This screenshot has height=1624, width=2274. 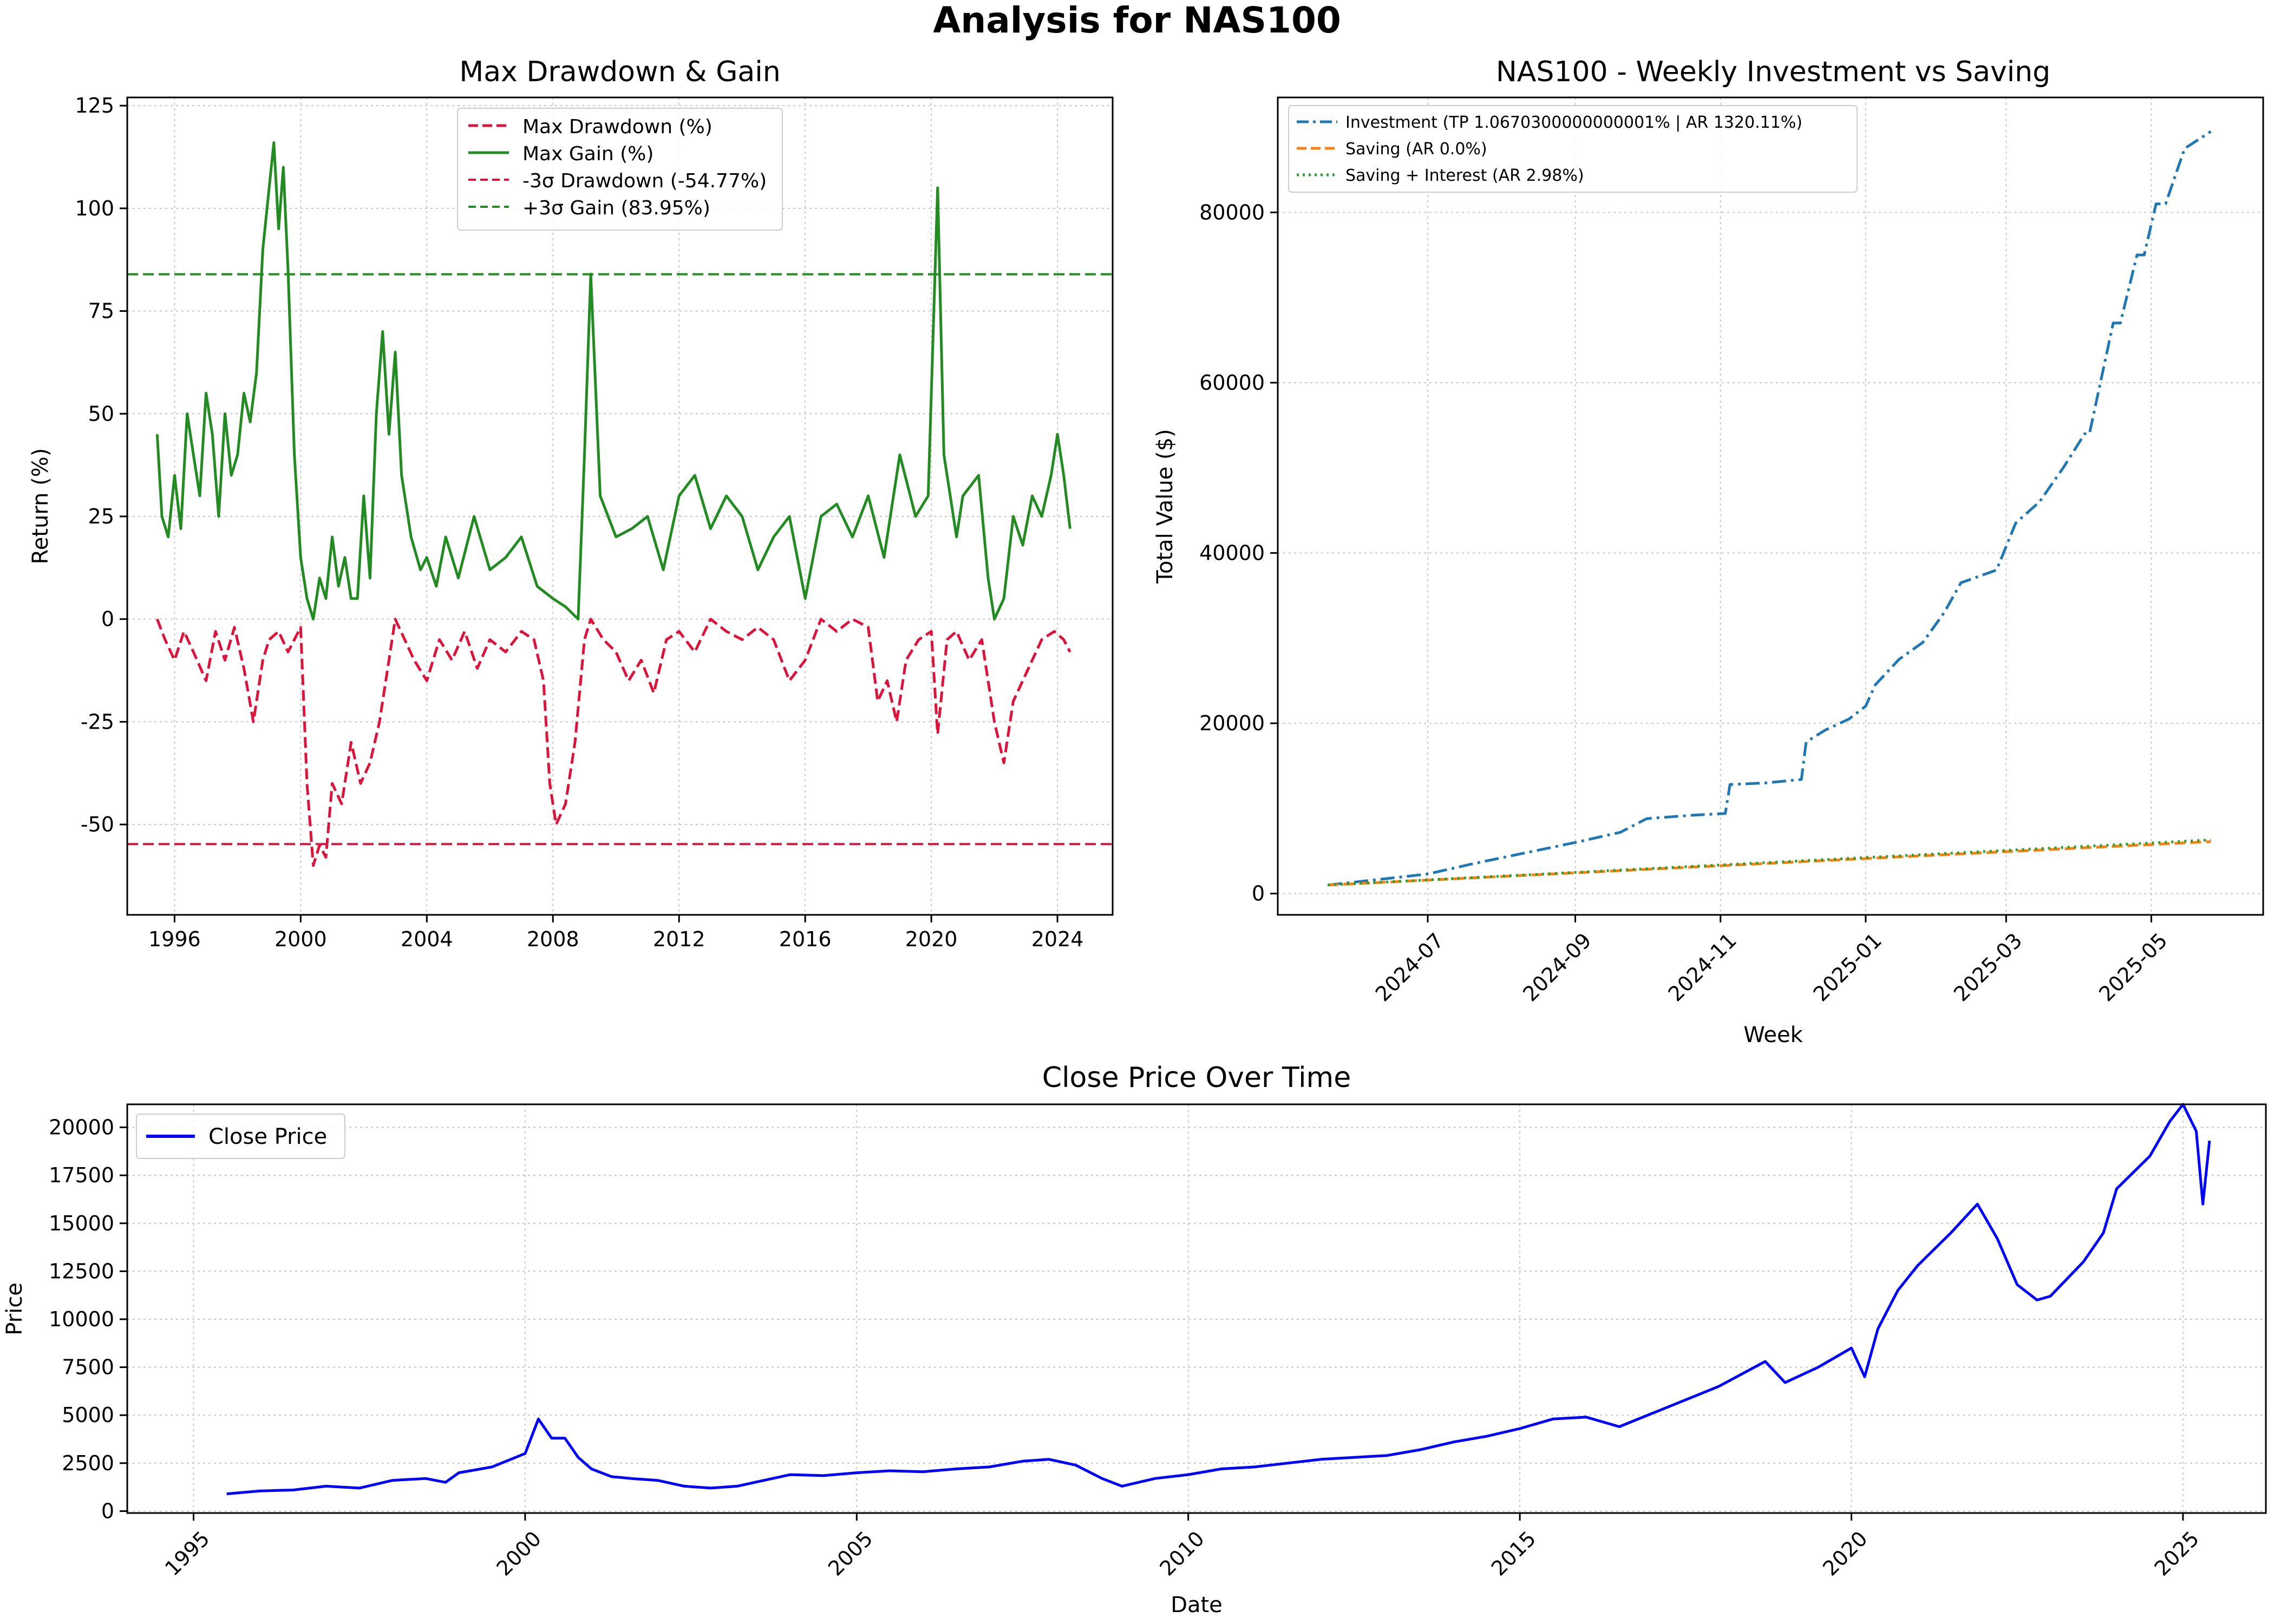 What do you see at coordinates (175, 939) in the screenshot?
I see `x-tick-label: 1996` at bounding box center [175, 939].